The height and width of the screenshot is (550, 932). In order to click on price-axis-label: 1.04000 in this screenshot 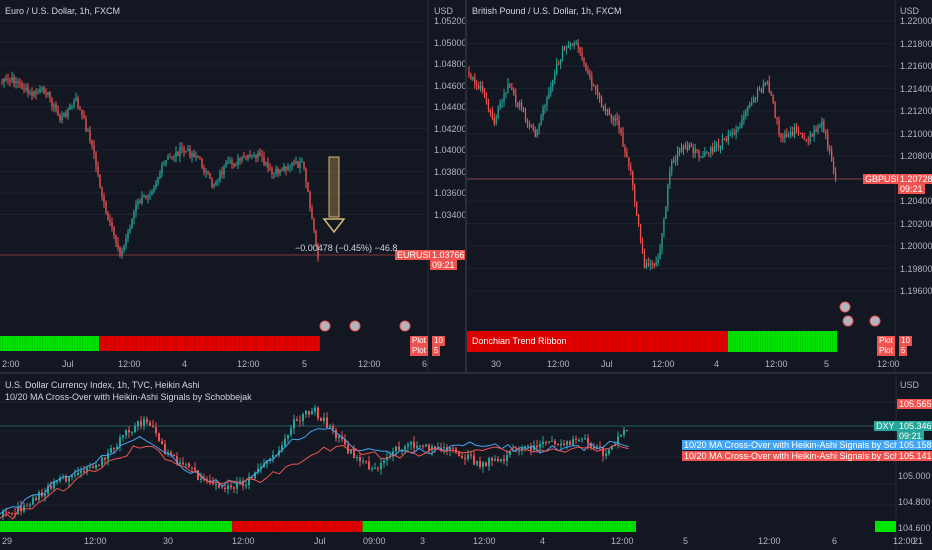, I will do `click(449, 150)`.